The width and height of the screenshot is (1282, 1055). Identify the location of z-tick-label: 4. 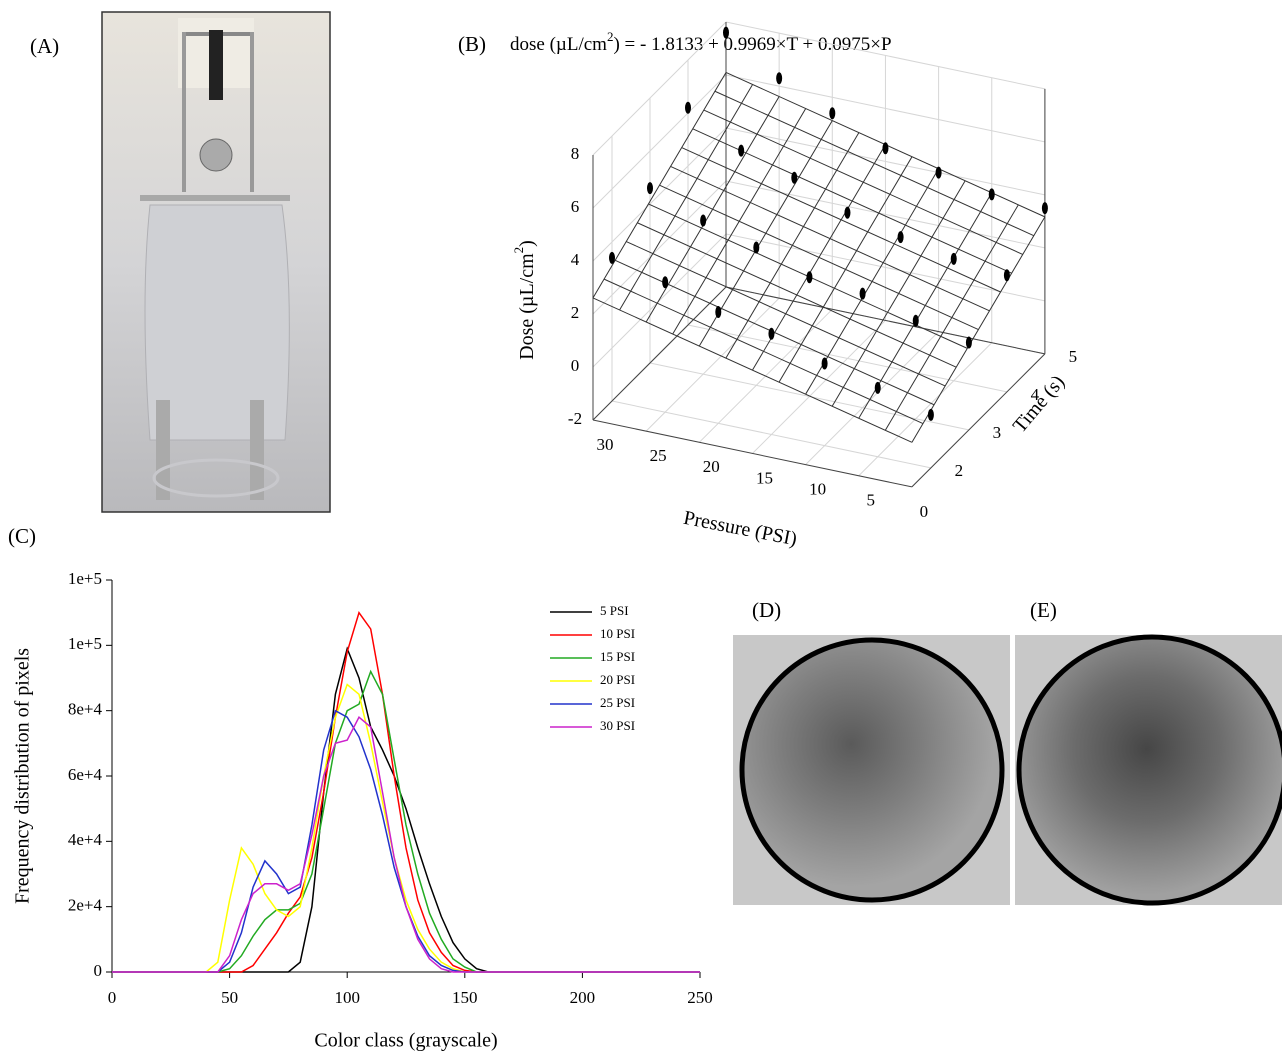
(575, 259).